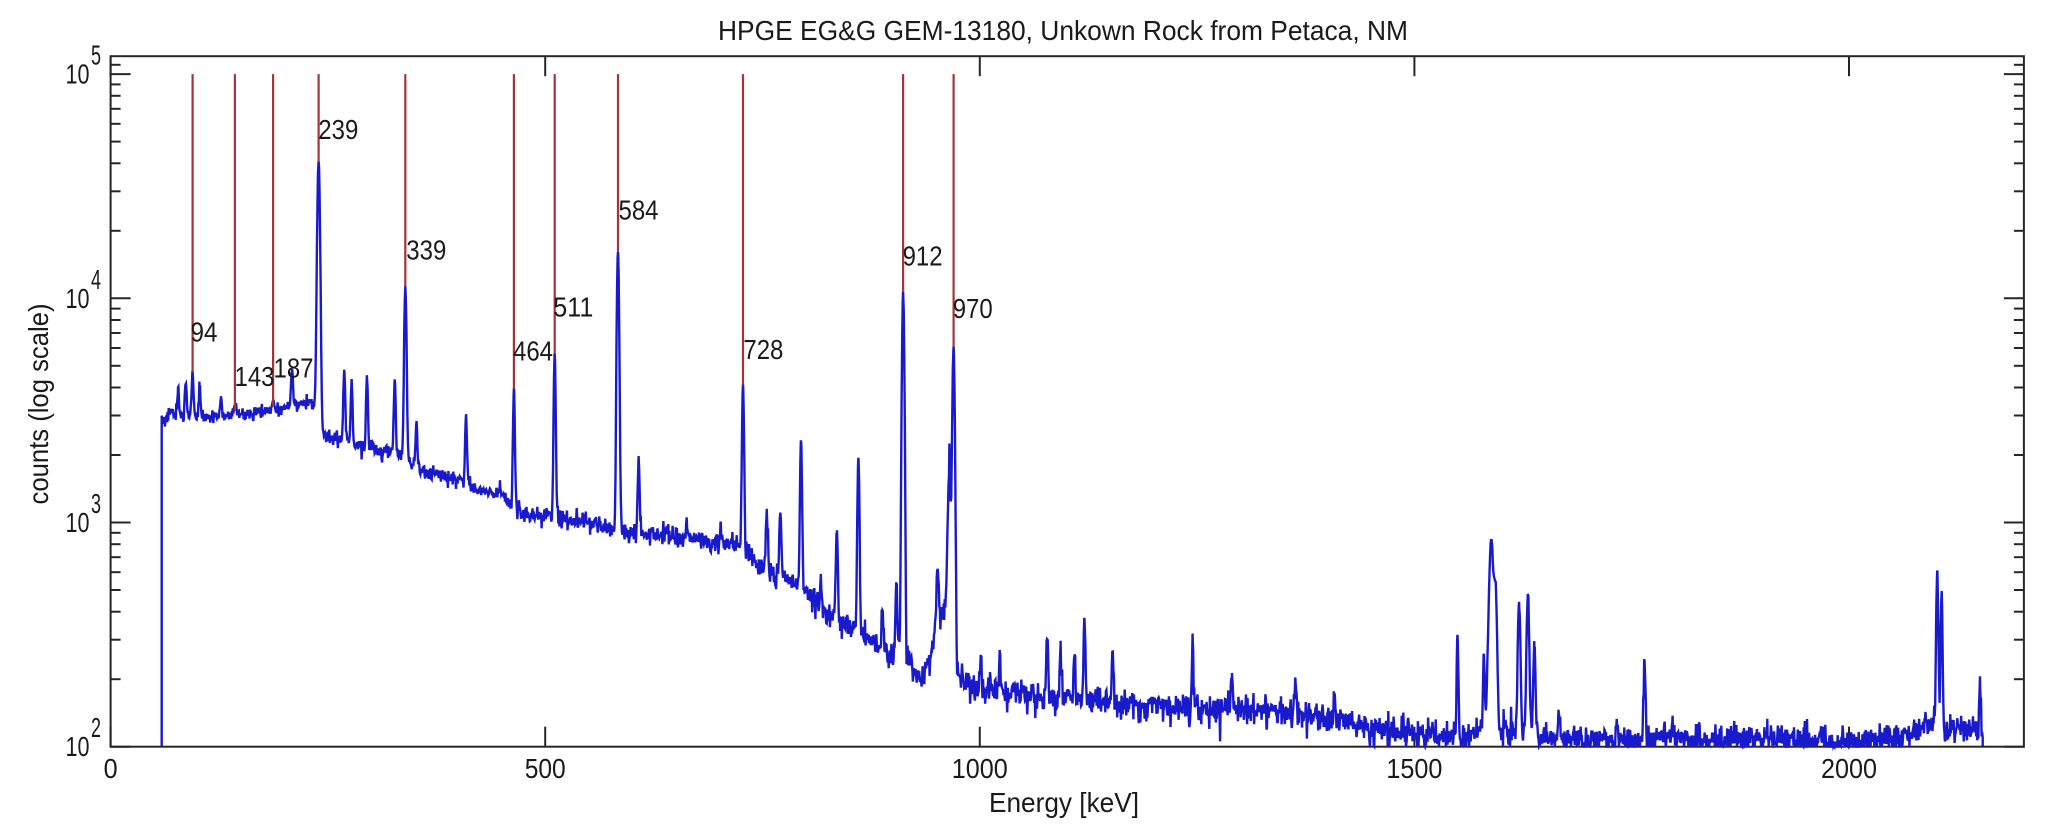 Image resolution: width=2048 pixels, height=829 pixels. I want to click on svg-text: 2, so click(96, 727).